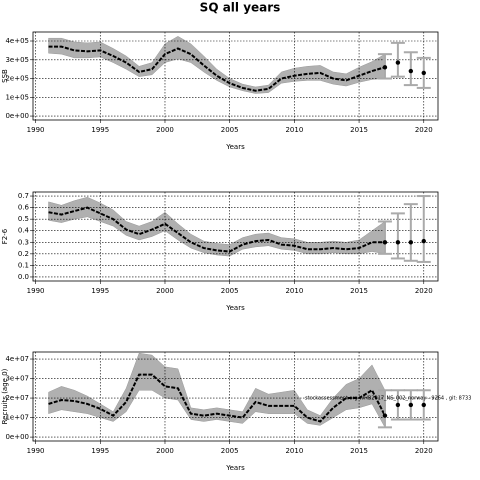  Describe the element at coordinates (5, 236) in the screenshot. I see `y-axis-label: F2-6` at that location.